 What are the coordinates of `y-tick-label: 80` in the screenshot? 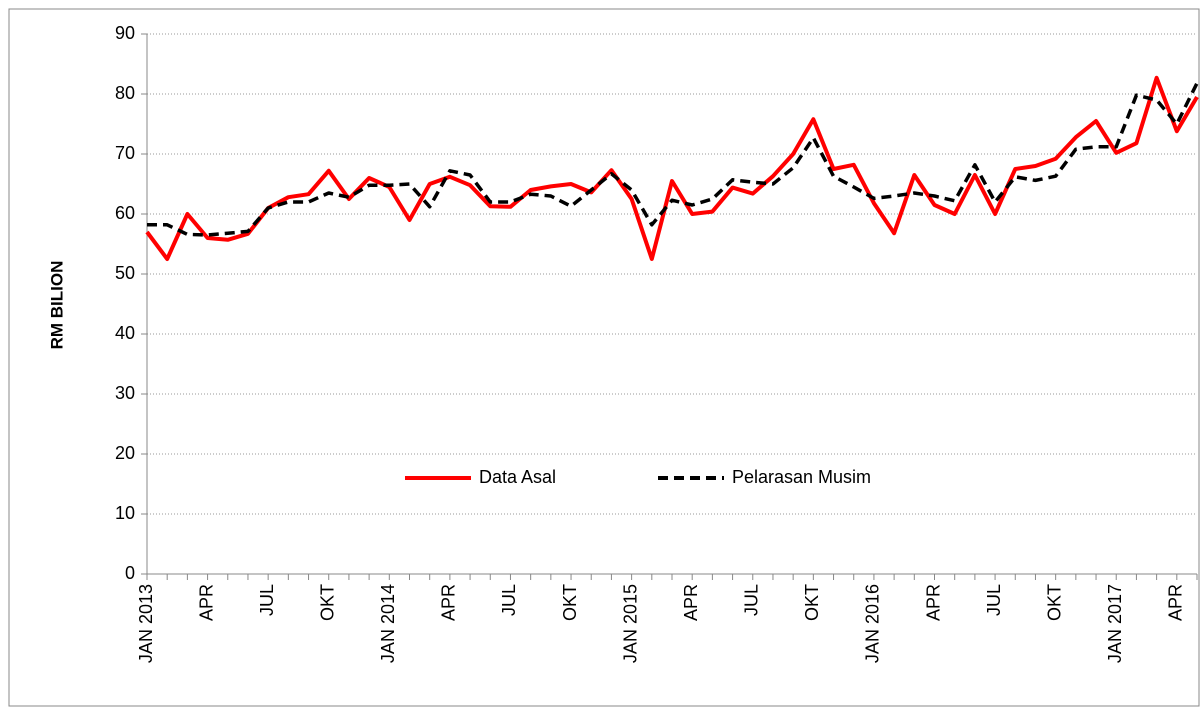 It's located at (125, 93).